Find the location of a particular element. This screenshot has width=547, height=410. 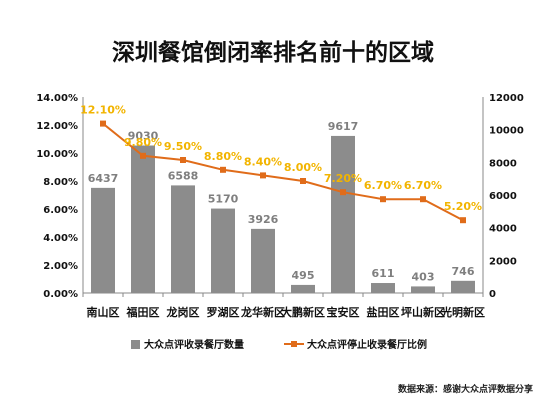

source-note: 数据来源：感谢大众点评数据分享 is located at coordinates (465, 390).